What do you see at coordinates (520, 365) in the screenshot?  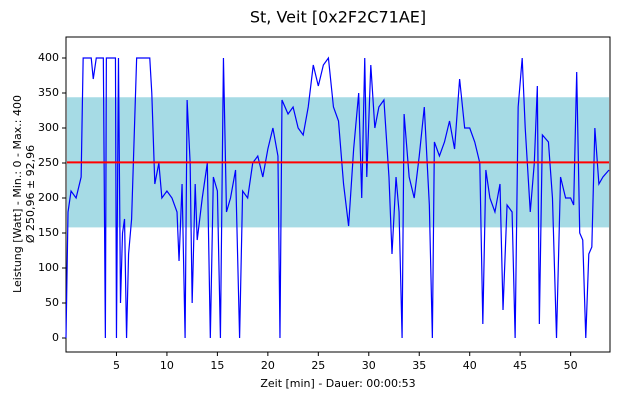 I see `x-tick-label: 45` at bounding box center [520, 365].